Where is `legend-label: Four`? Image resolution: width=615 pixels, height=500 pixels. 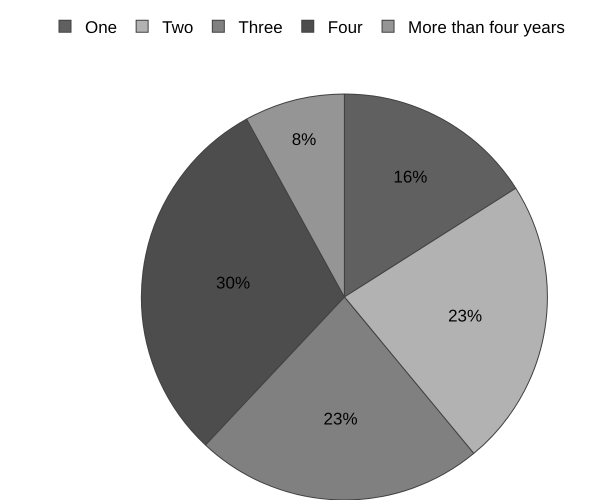
legend-label: Four is located at coordinates (346, 27).